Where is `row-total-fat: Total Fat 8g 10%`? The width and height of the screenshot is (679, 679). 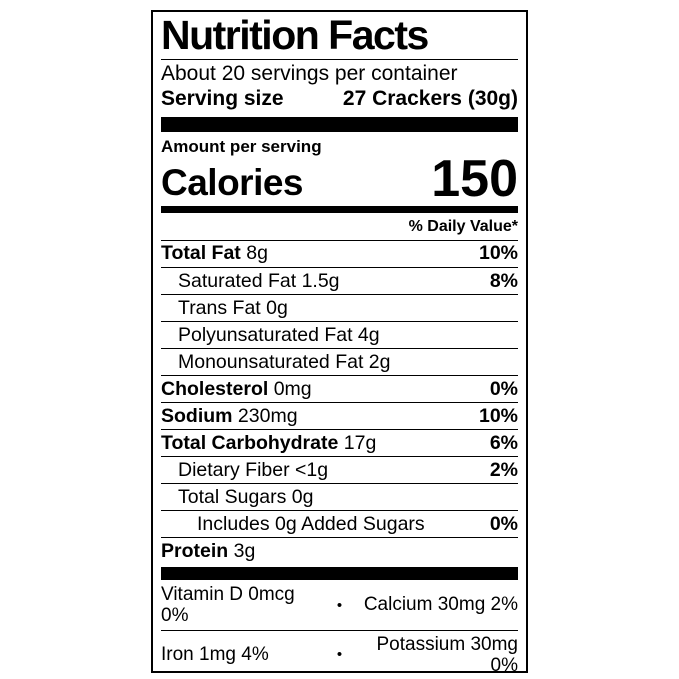 row-total-fat: Total Fat 8g 10% is located at coordinates (339, 255).